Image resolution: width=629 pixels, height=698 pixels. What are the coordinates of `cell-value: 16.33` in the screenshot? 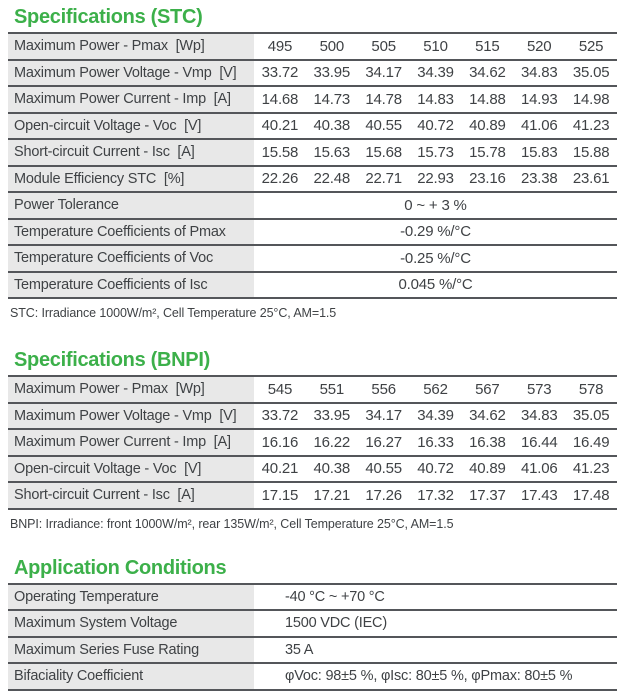 It's located at (435, 442).